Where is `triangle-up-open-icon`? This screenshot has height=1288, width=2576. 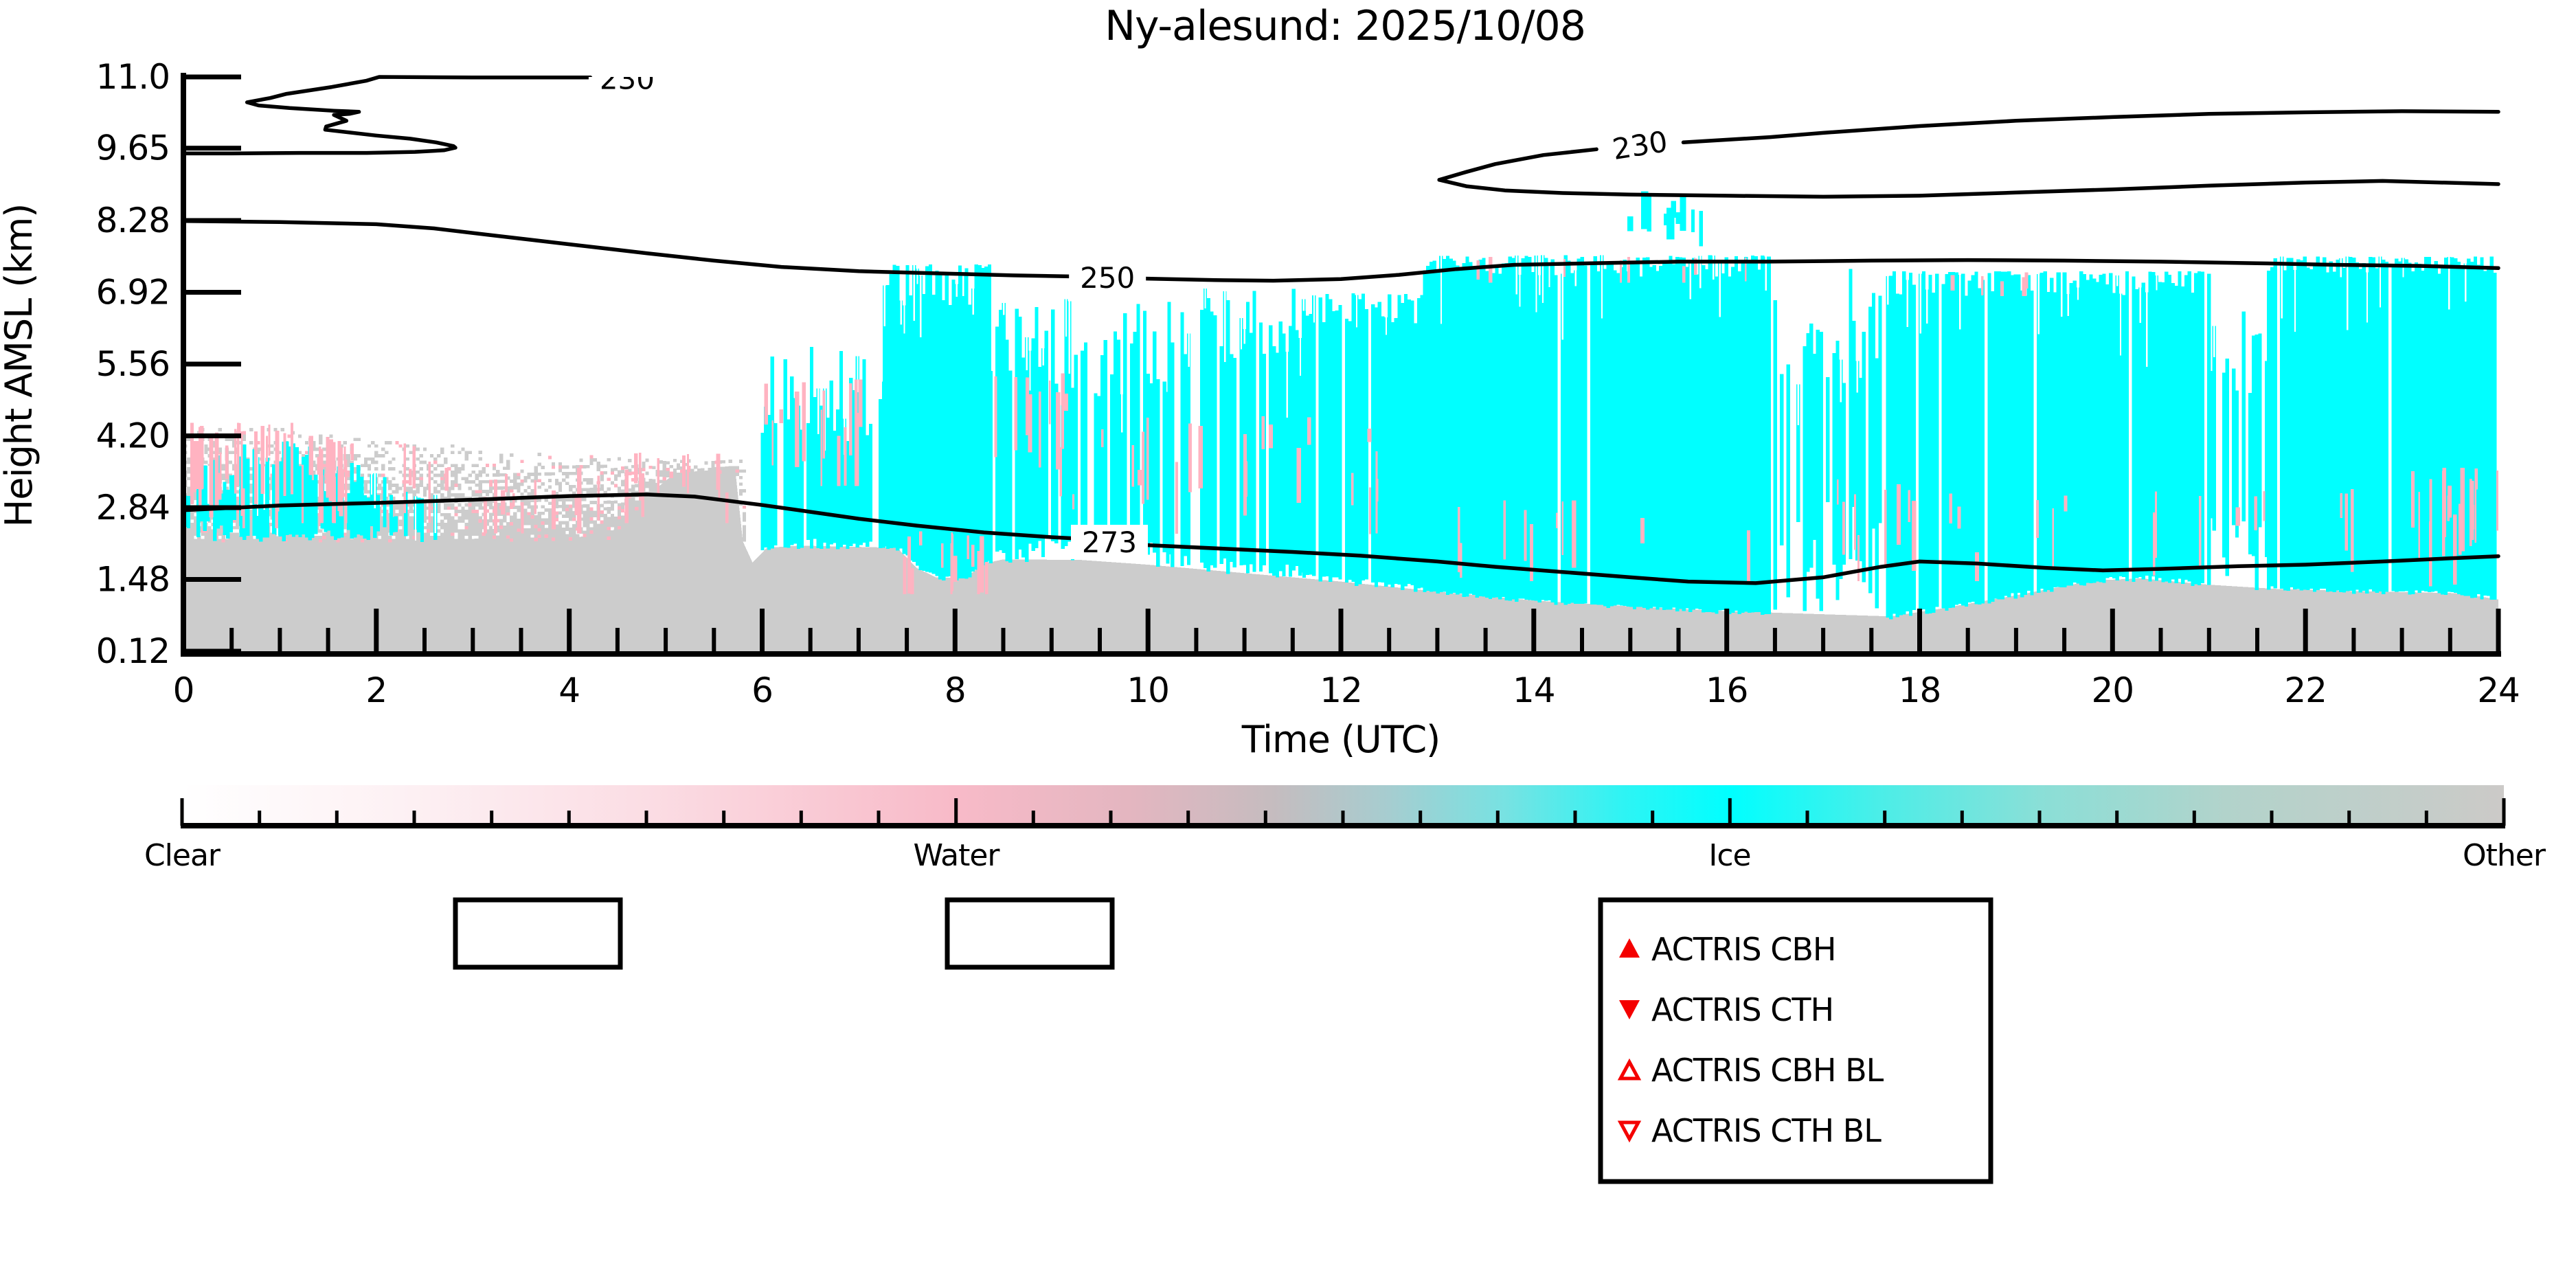 triangle-up-open-icon is located at coordinates (1629, 1069).